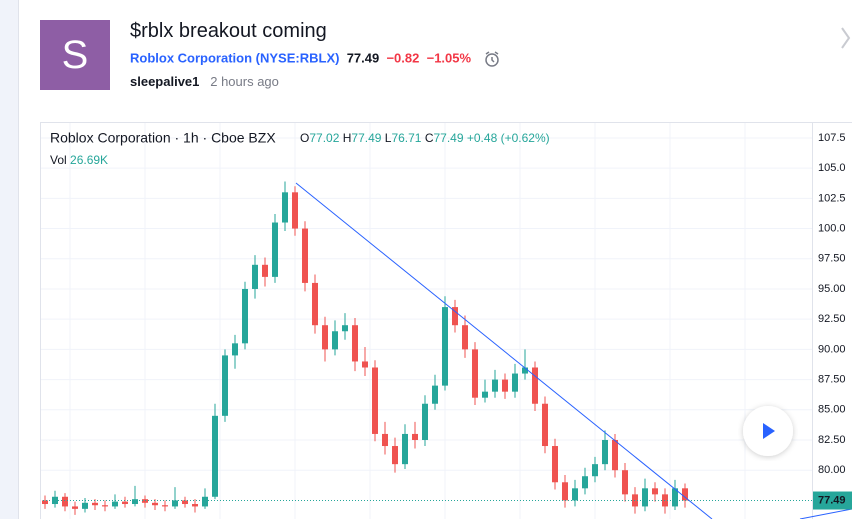  Describe the element at coordinates (832, 440) in the screenshot. I see `y-tick-label: 82.50` at that location.